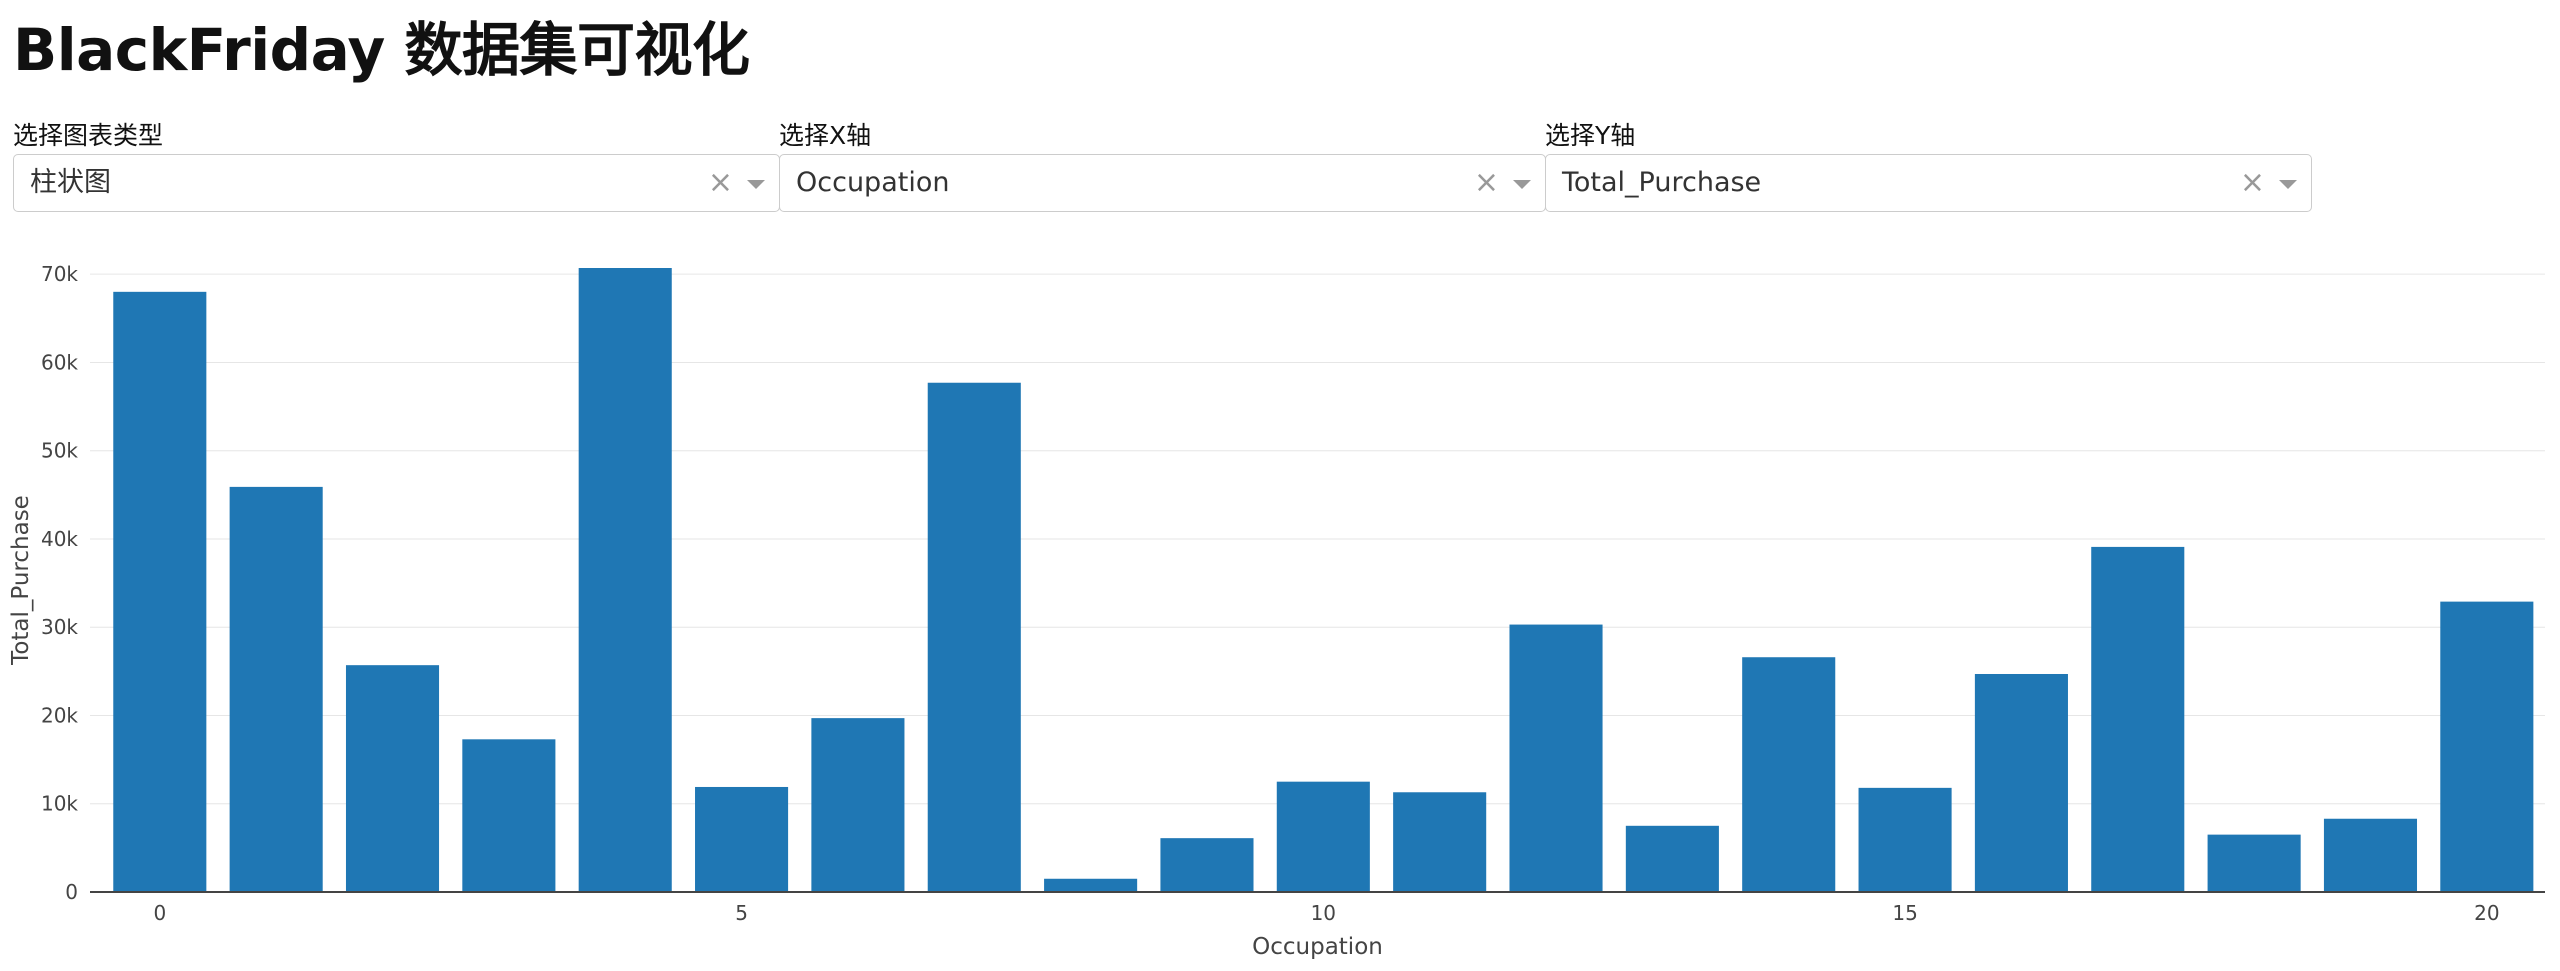  I want to click on y-axis-title: Total_Purchase, so click(21, 580).